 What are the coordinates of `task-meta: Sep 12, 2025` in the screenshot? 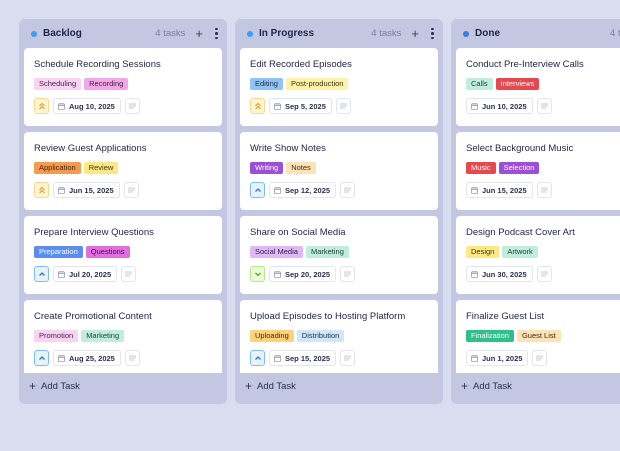 It's located at (339, 190).